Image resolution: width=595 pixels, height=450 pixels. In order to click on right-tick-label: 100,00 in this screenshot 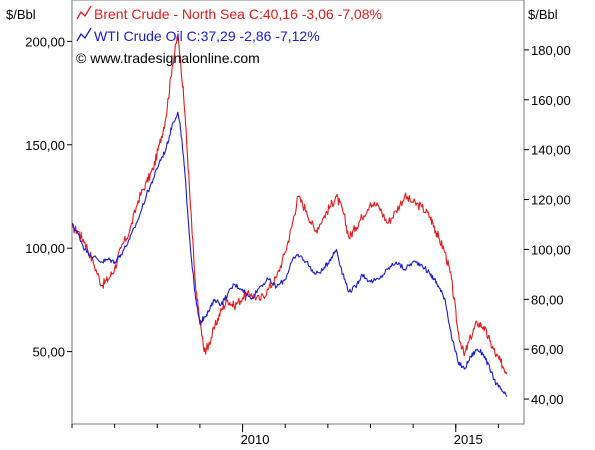, I will do `click(551, 249)`.